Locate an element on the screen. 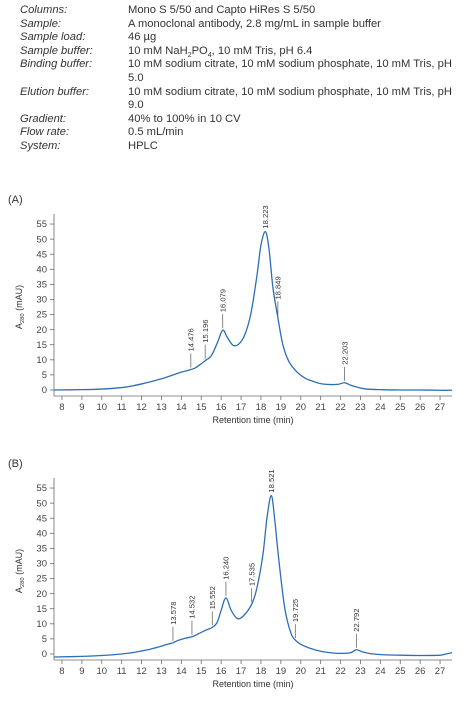  cond-label: Columns: is located at coordinates (44, 10).